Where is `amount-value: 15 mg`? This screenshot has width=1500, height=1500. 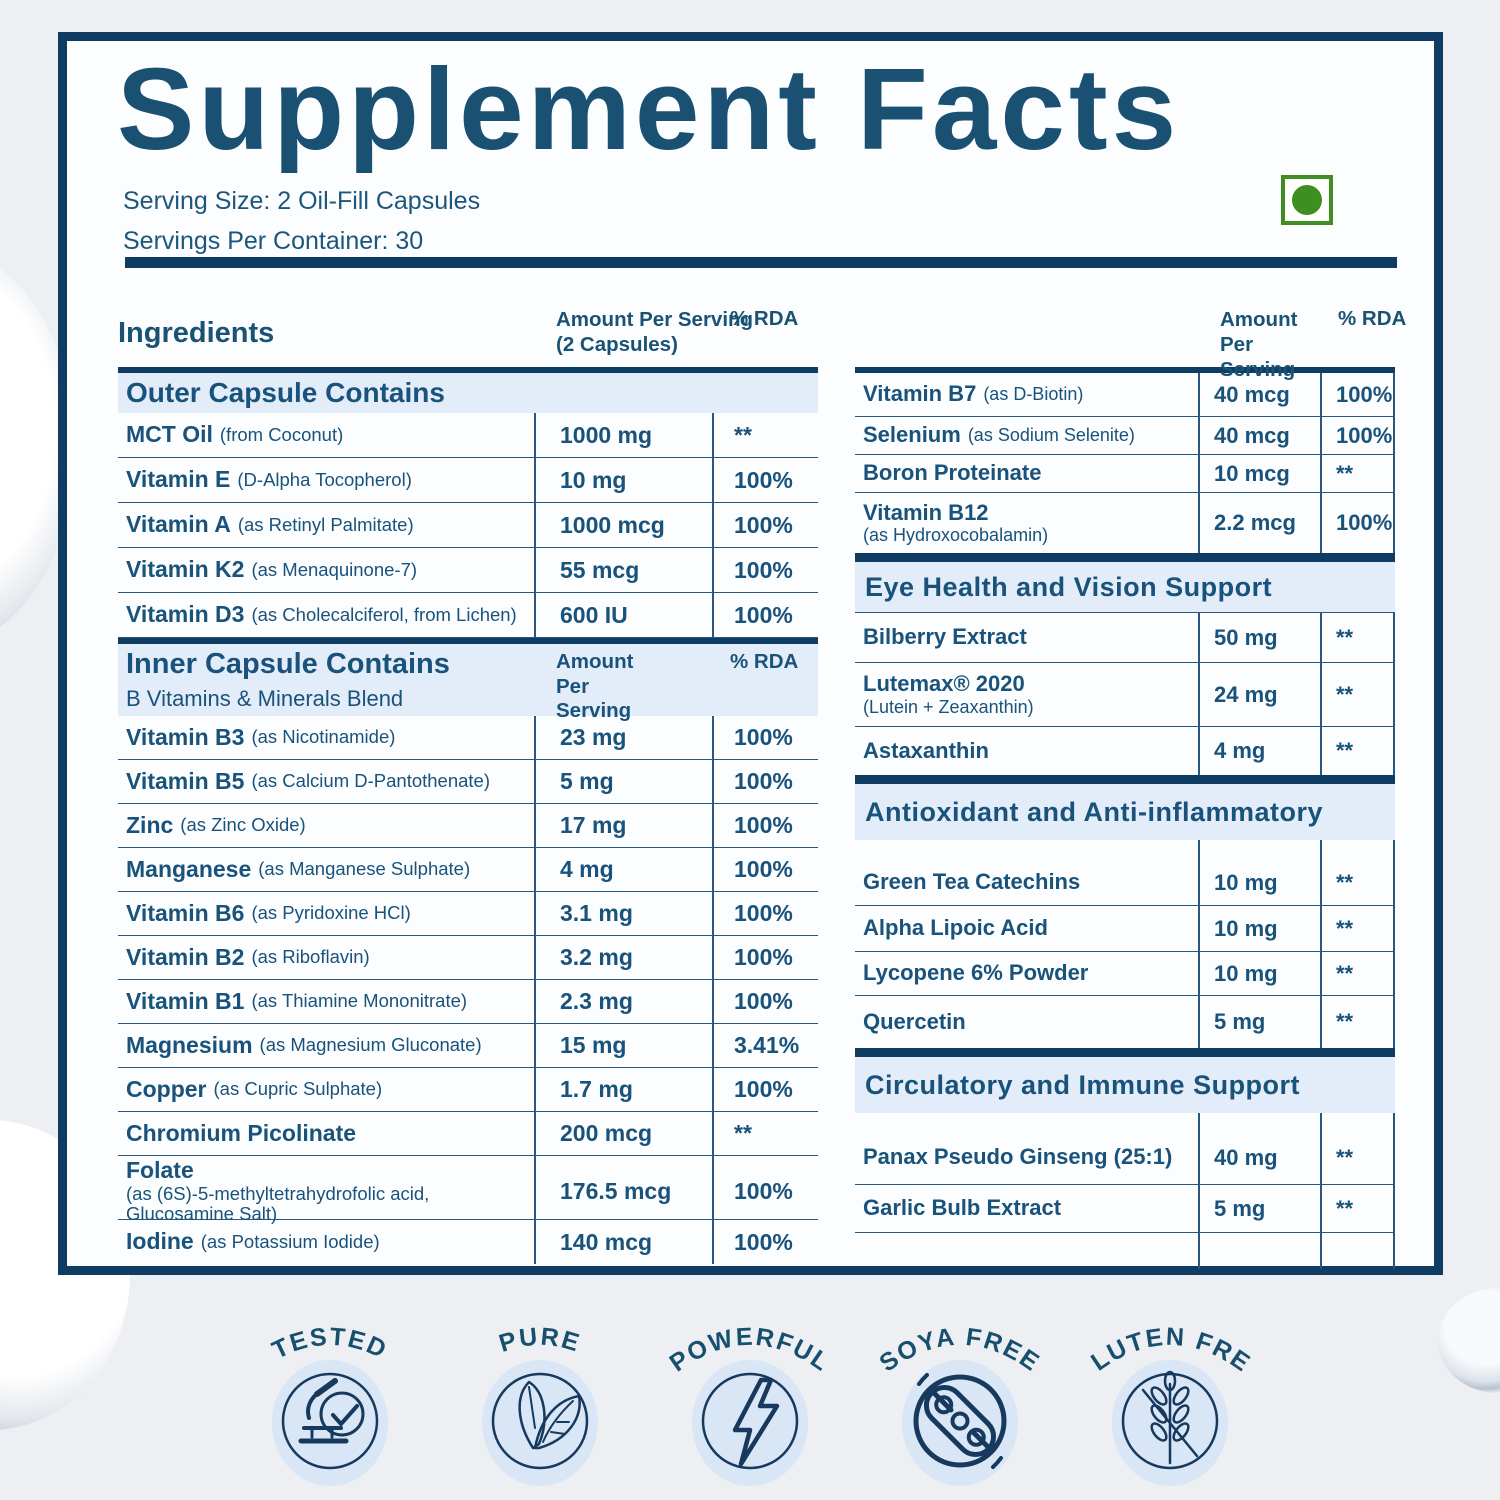 amount-value: 15 mg is located at coordinates (623, 1045).